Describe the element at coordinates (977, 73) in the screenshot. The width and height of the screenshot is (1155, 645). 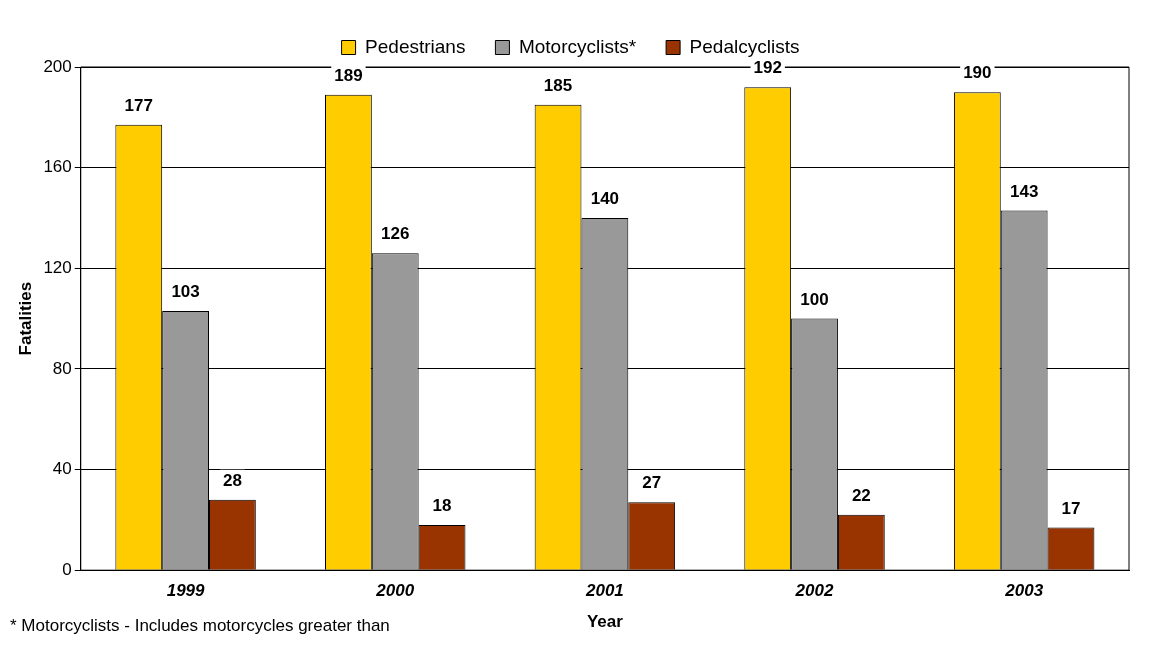
I see `data-label: 190` at that location.